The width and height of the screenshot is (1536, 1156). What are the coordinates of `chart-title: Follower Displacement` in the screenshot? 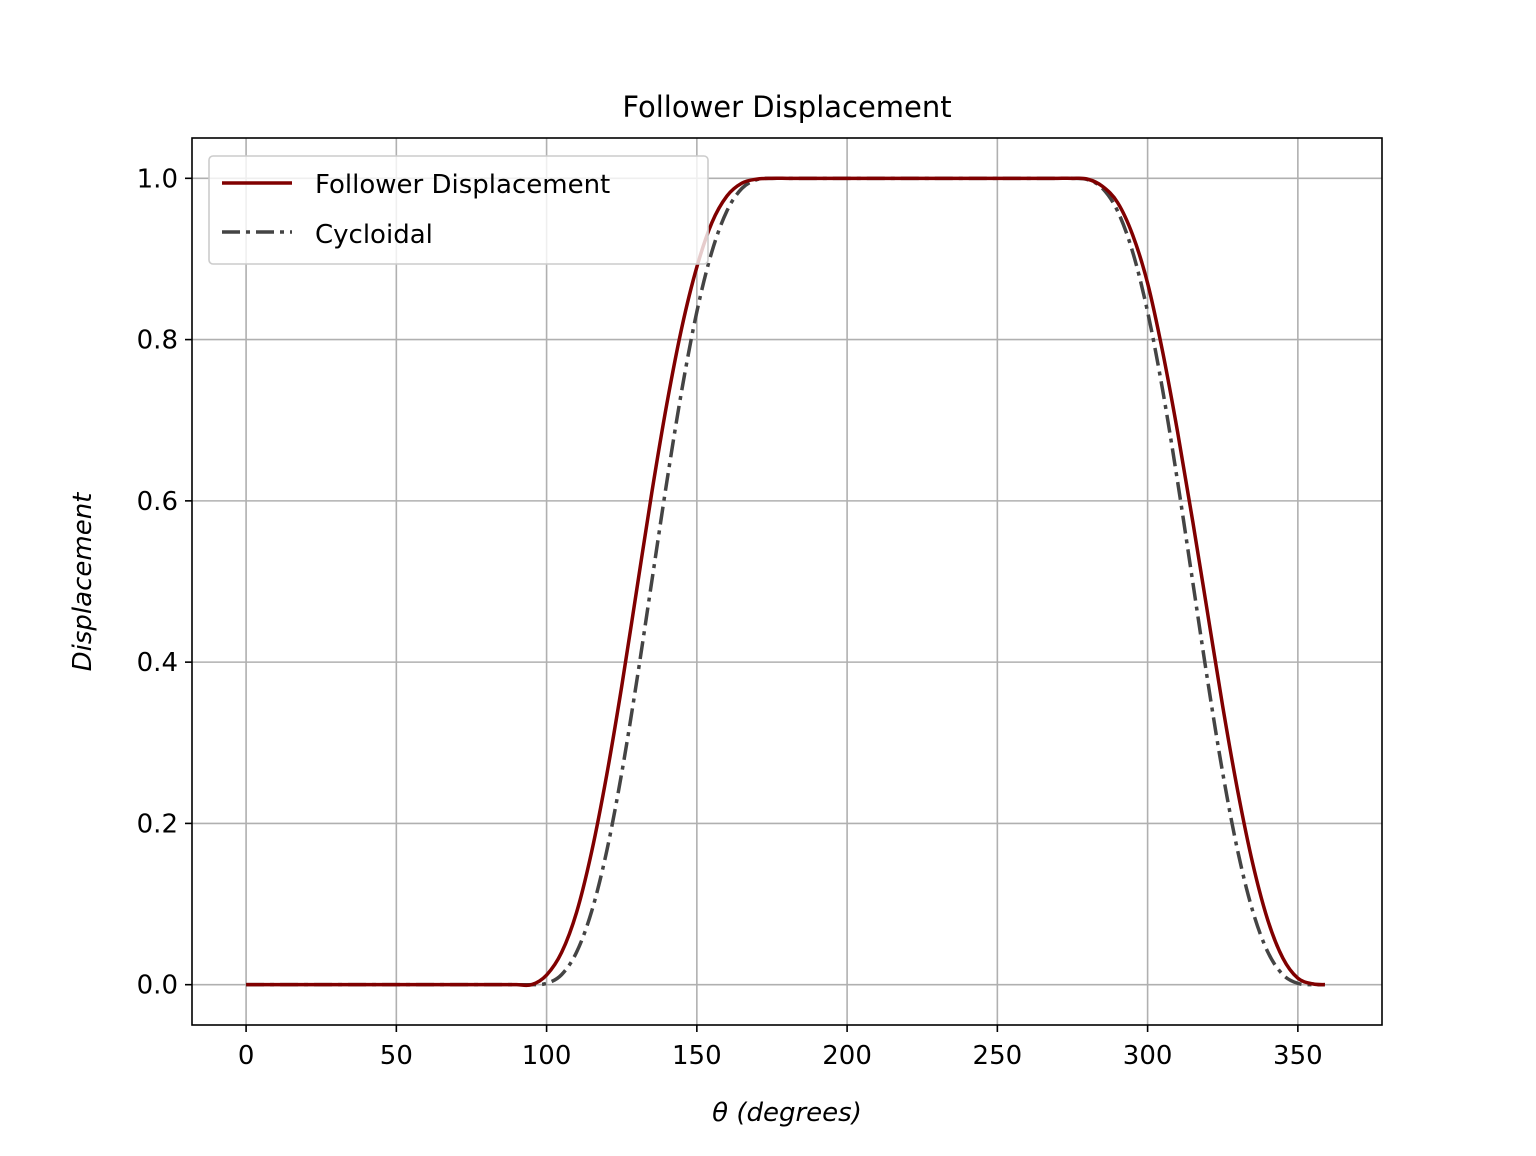 It's located at (786, 107).